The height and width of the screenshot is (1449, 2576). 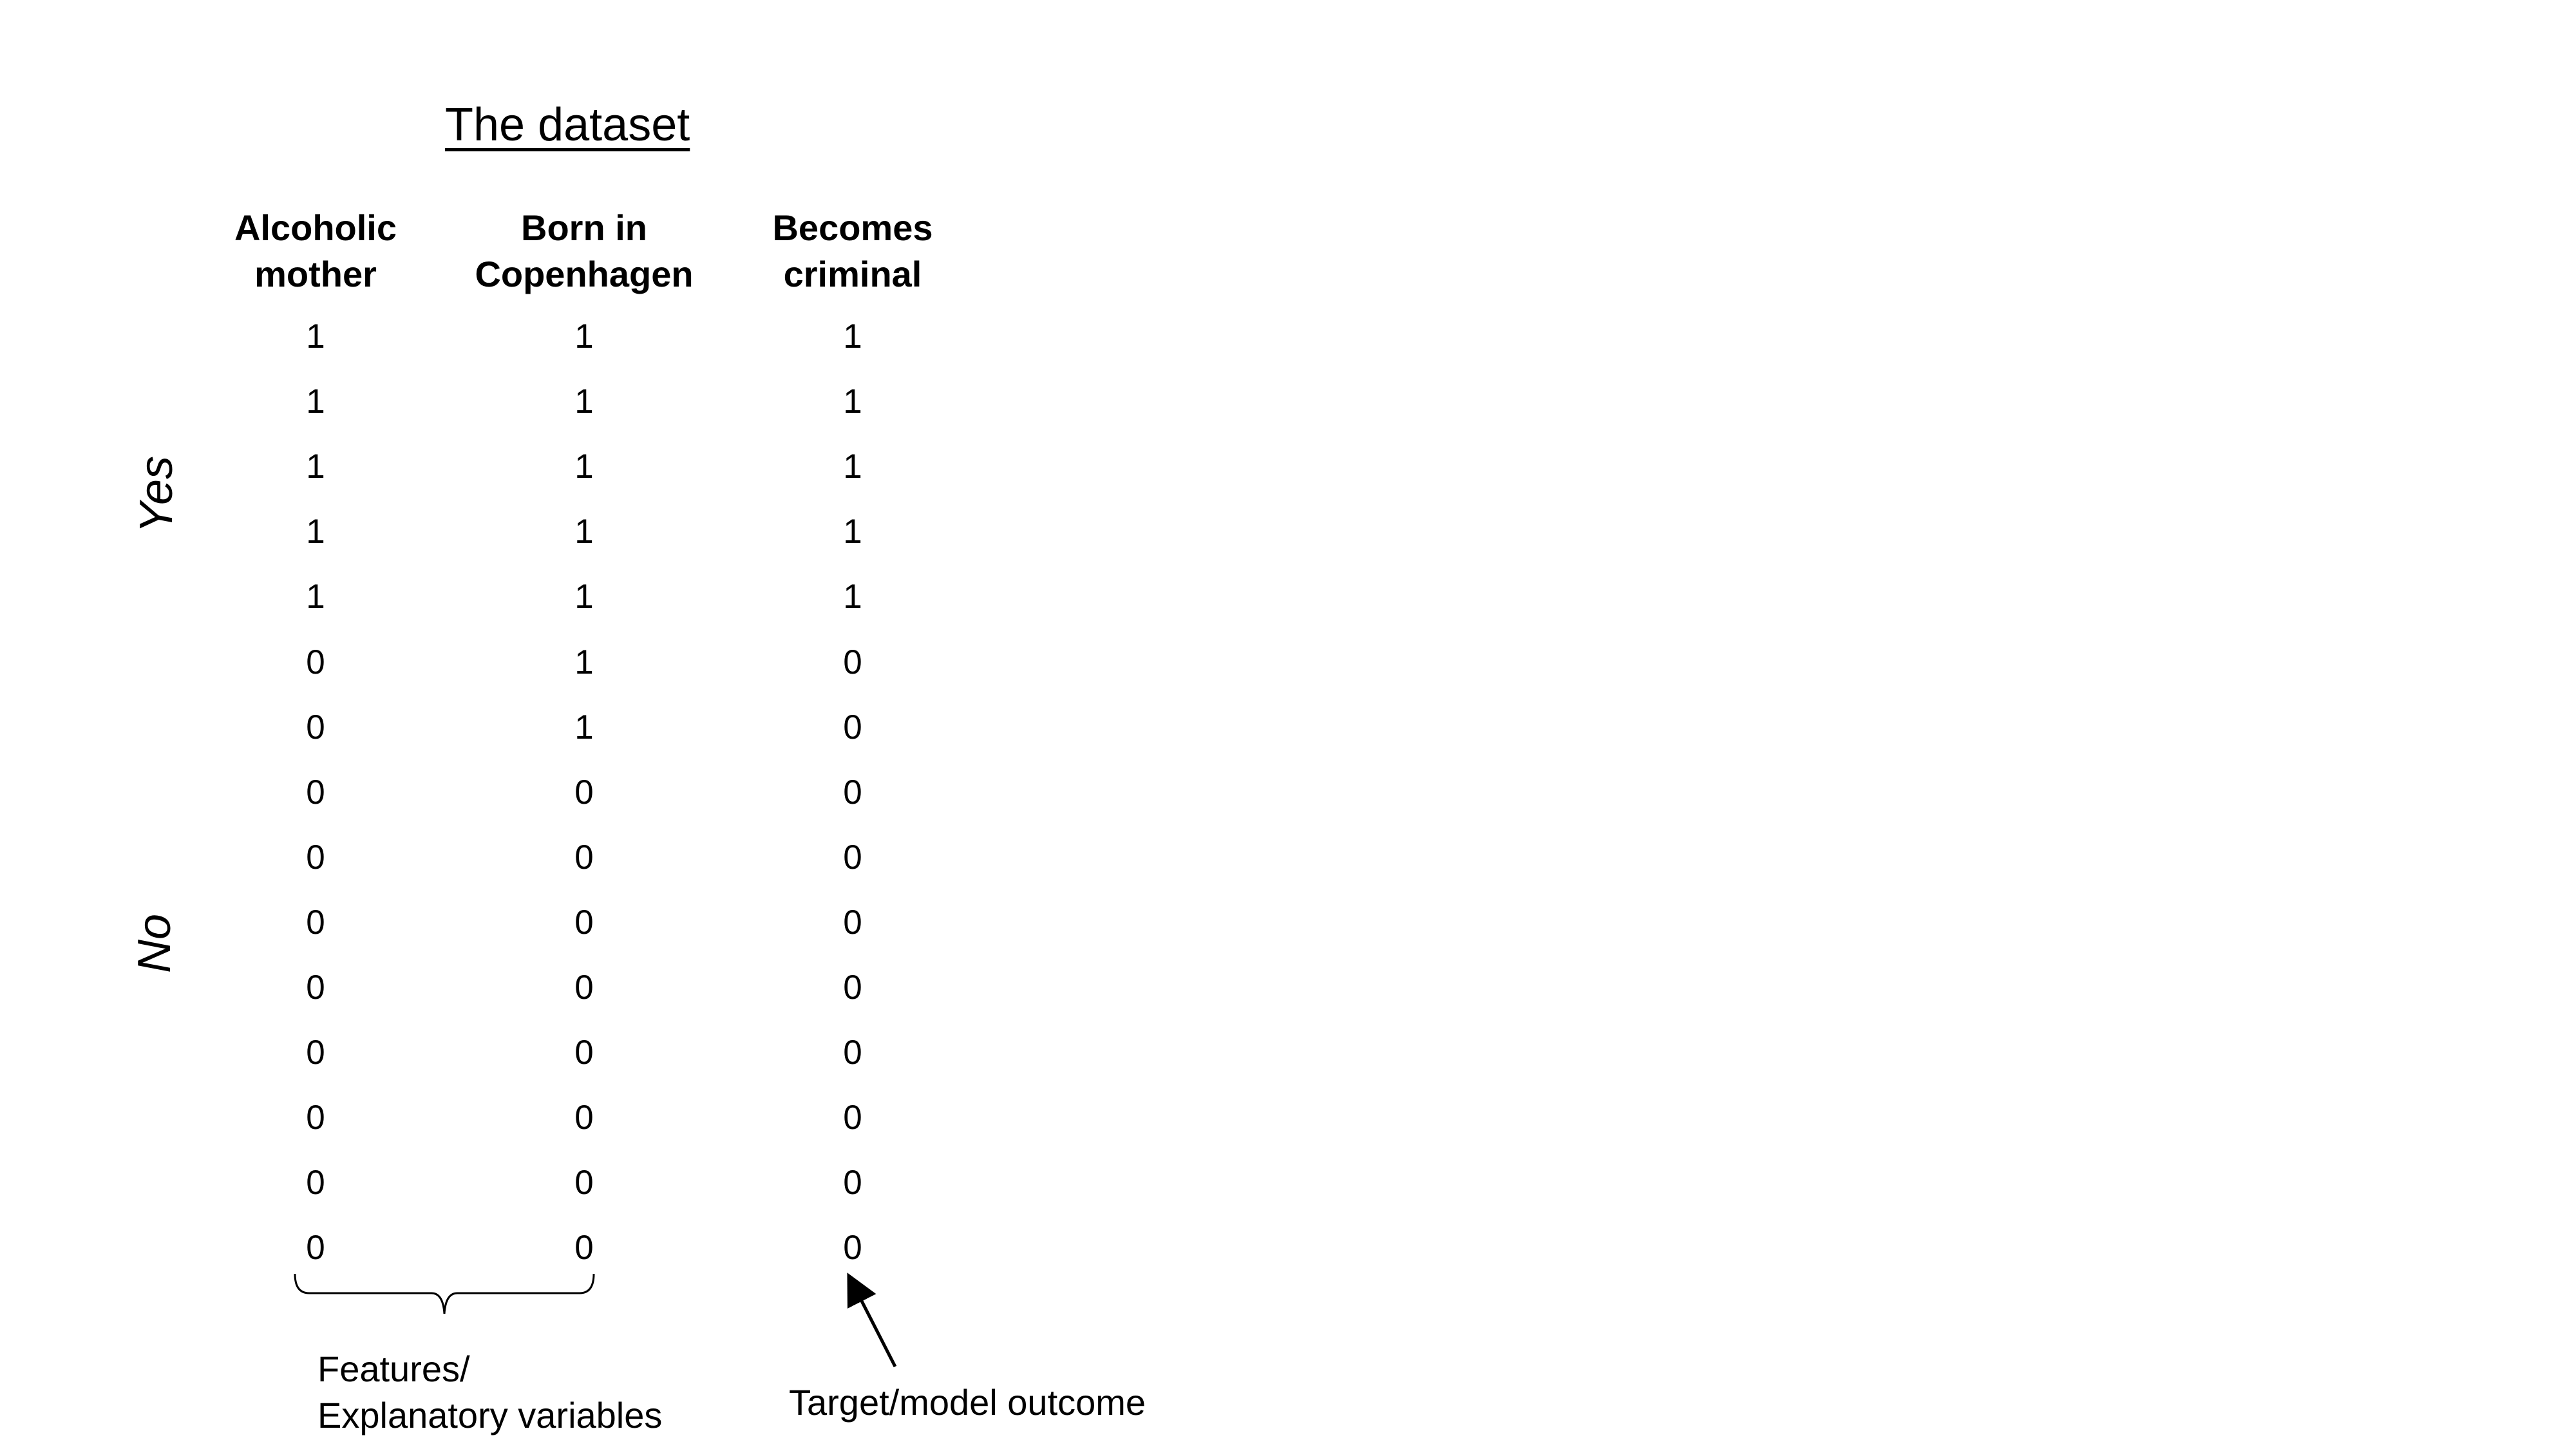 I want to click on column-header-line: Becomes, so click(x=852, y=227).